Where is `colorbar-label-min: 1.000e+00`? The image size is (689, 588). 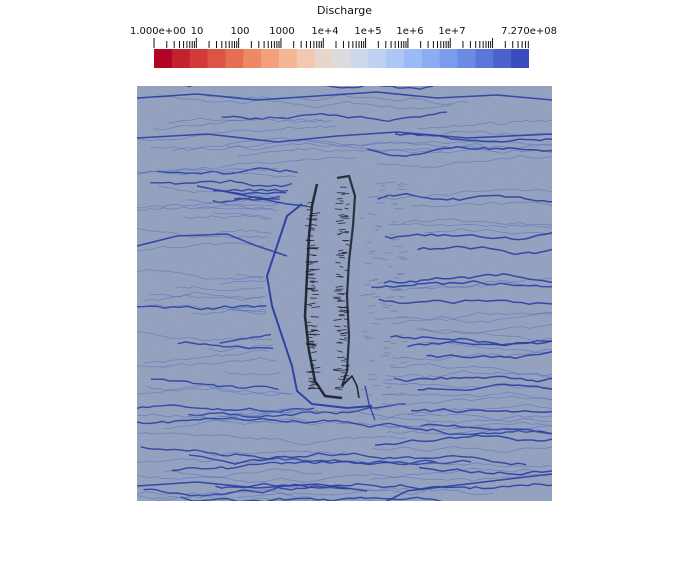 colorbar-label-min: 1.000e+00 is located at coordinates (158, 31).